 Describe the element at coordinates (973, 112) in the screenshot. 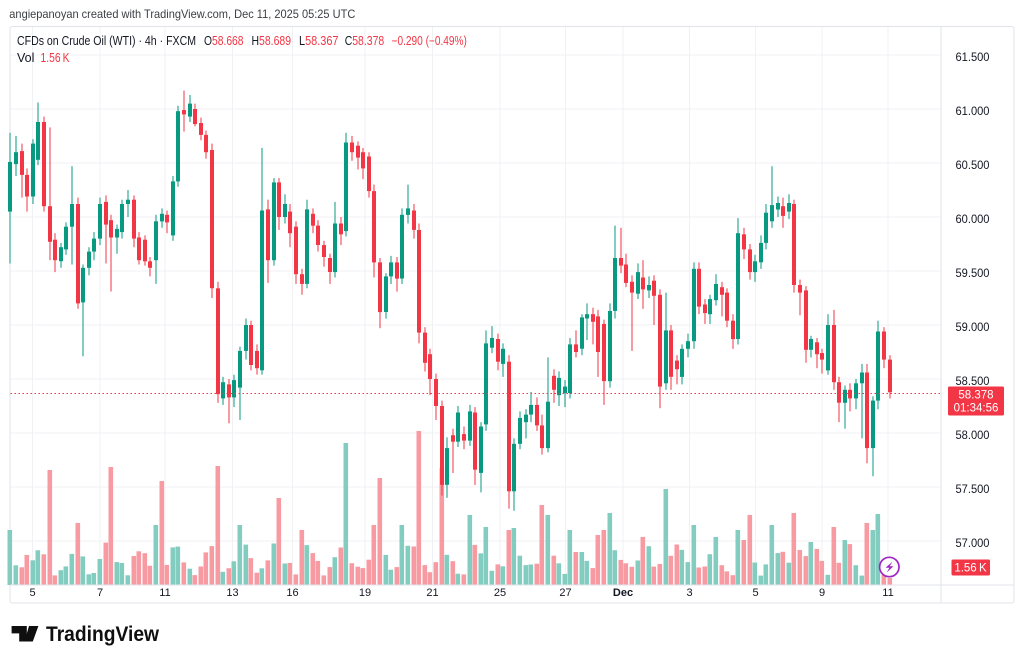

I see `svg-text: 61.000` at that location.